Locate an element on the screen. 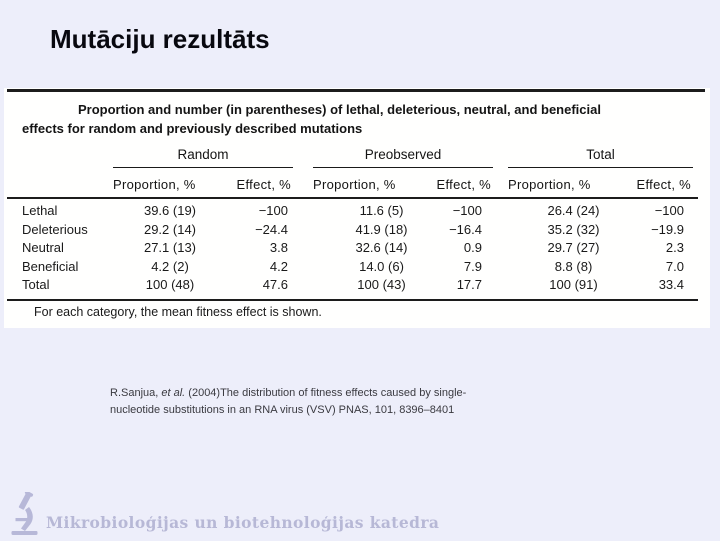 The height and width of the screenshot is (541, 720). cell-random-proportion: 29.2 (14) is located at coordinates (170, 229).